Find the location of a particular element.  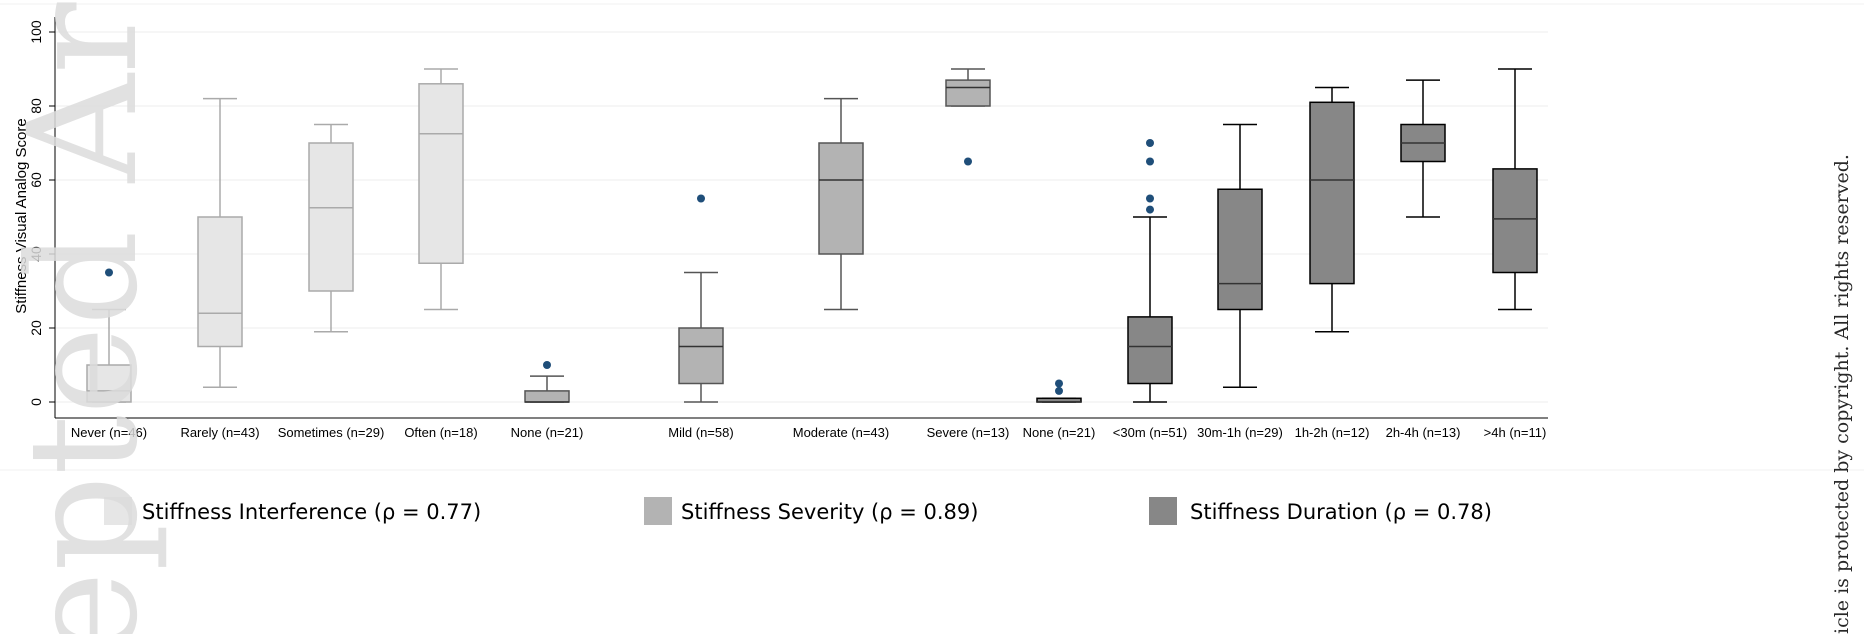

x-tick-label: <30m (n=51) is located at coordinates (1150, 432).